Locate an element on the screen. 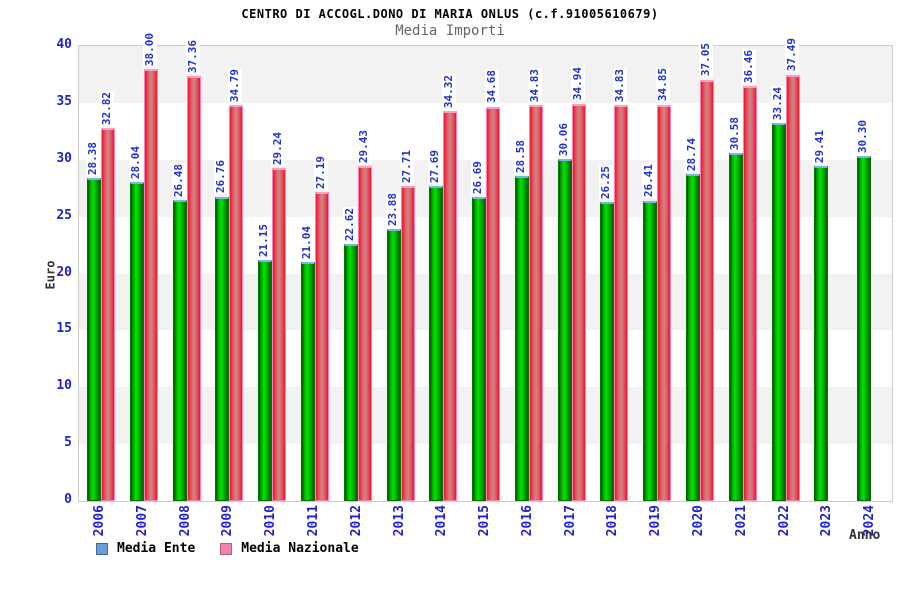  bar-value-label: 37.05 is located at coordinates (706, 60).